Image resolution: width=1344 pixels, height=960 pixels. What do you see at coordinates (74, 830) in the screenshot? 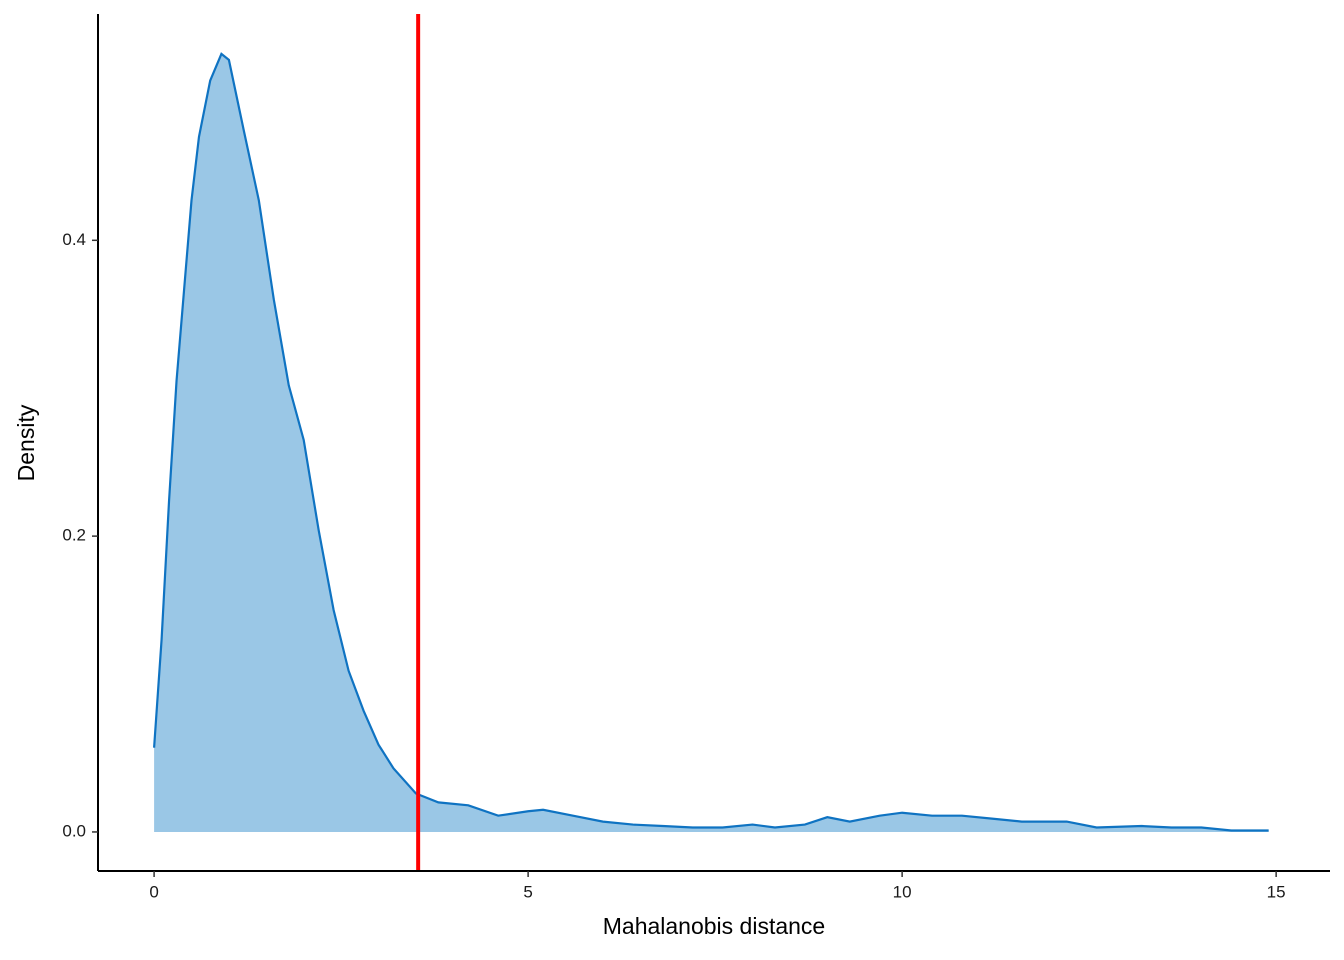
I see `y-tick-label: 0.0` at bounding box center [74, 830].